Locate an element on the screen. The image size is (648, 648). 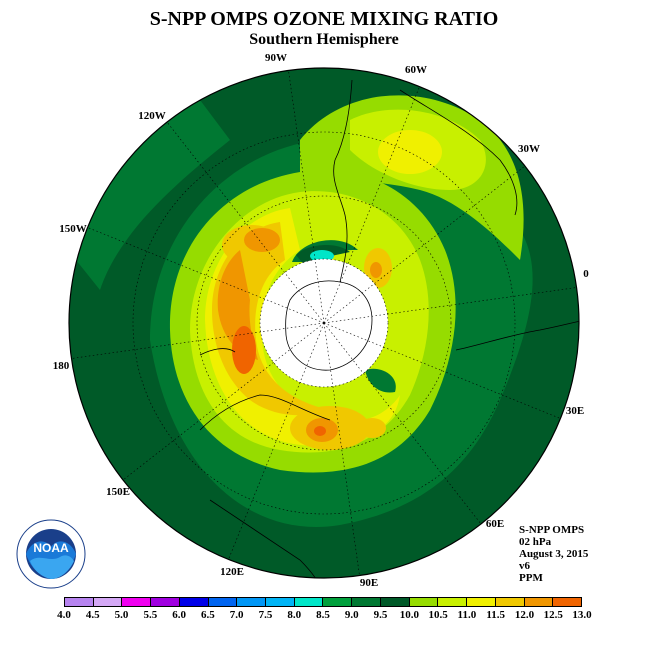
longitude-label: 0 is located at coordinates (586, 274).